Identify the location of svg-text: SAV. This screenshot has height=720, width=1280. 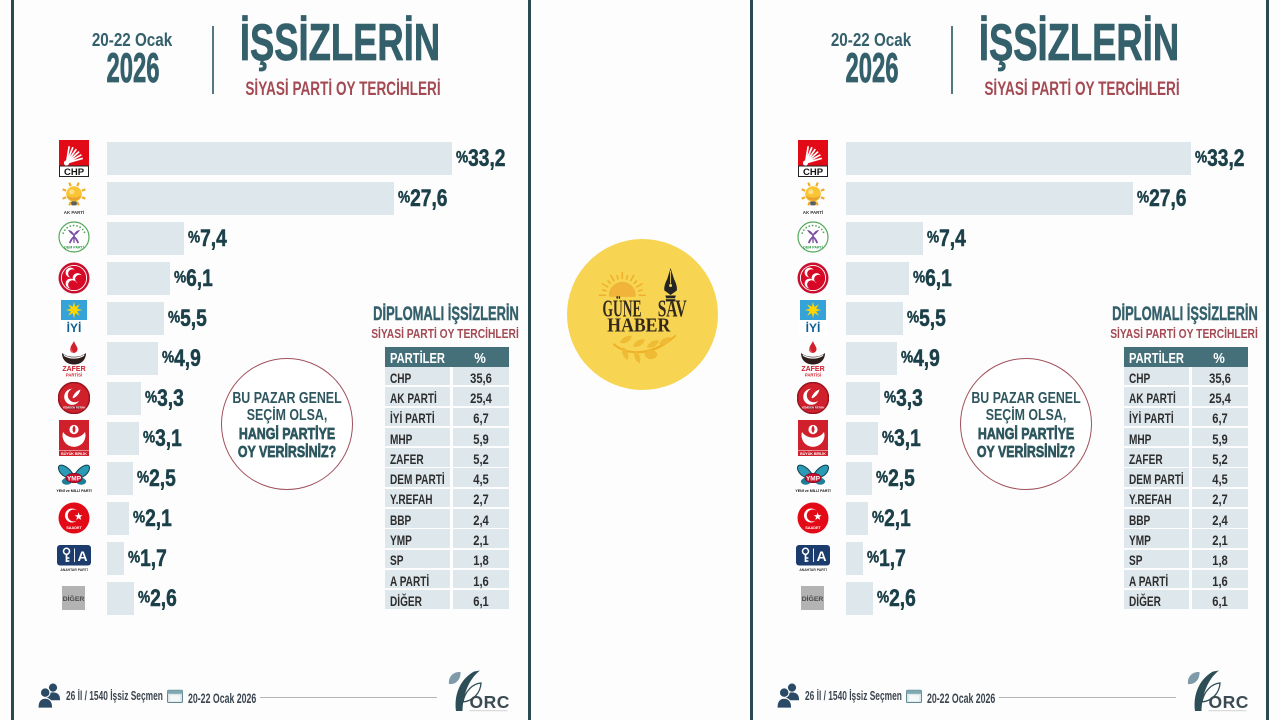
(672, 308).